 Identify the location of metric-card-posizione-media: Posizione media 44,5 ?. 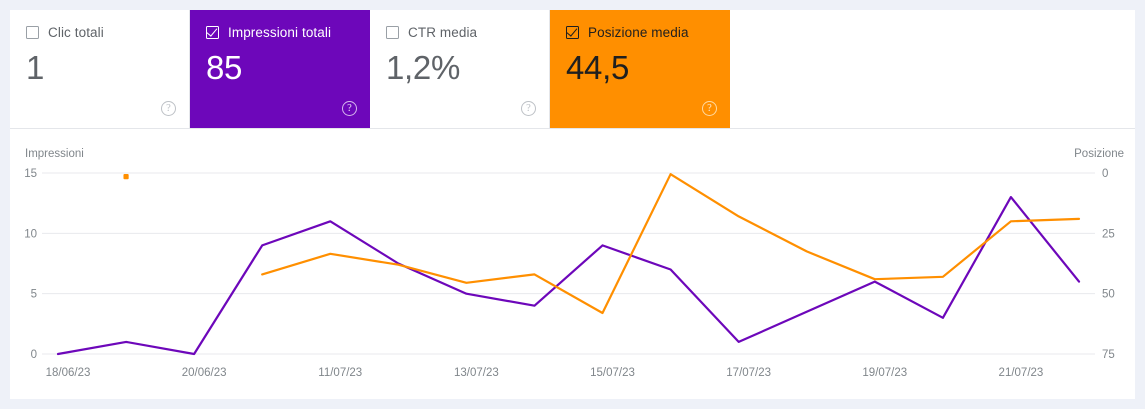
(640, 69).